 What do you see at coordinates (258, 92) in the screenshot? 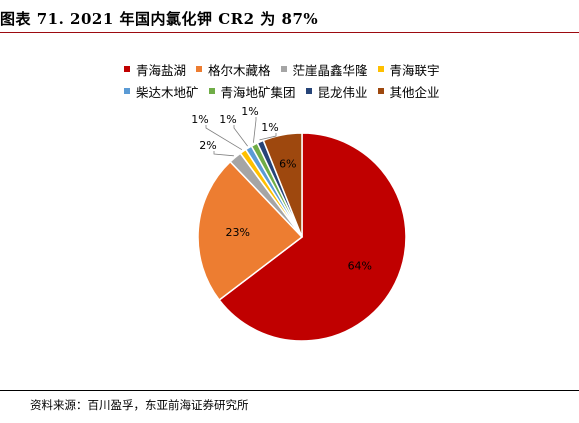
I see `legend-label: 青海地矿集团` at bounding box center [258, 92].